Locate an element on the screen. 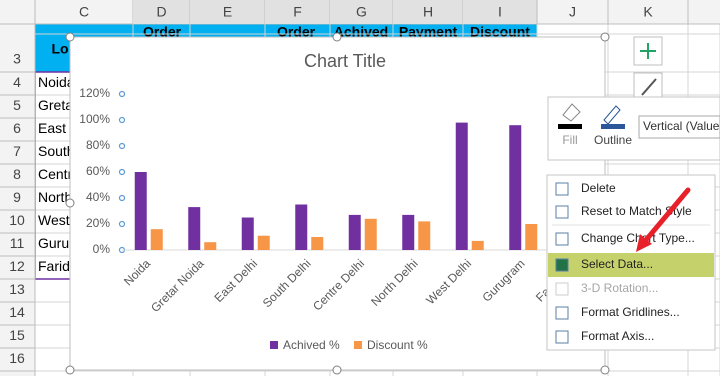  format-panel: Fill Outline Vertical (Value) is located at coordinates (633, 128).